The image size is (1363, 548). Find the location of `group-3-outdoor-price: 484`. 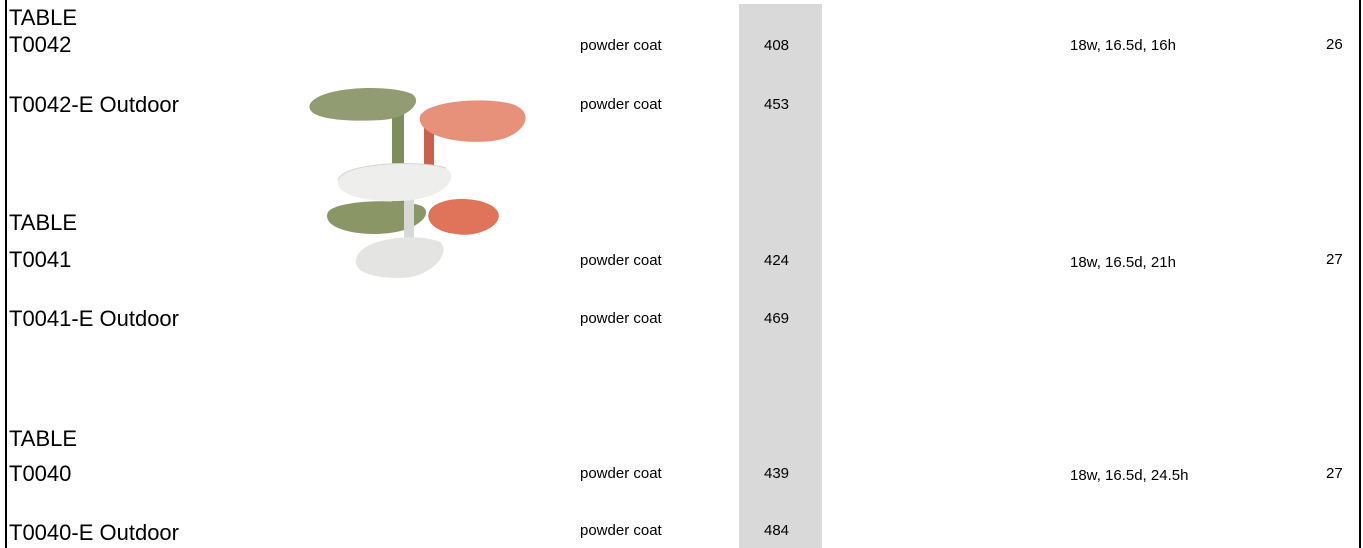

group-3-outdoor-price: 484 is located at coordinates (777, 530).